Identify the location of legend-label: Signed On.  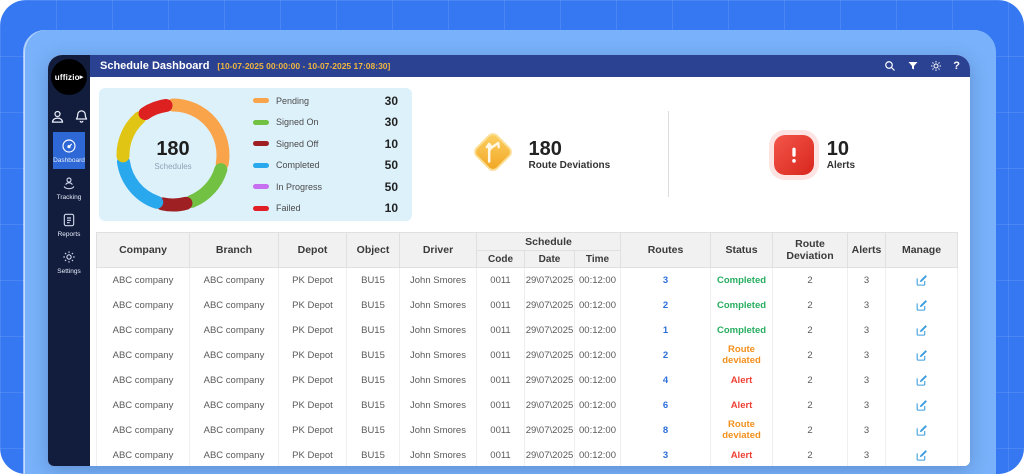
(297, 122).